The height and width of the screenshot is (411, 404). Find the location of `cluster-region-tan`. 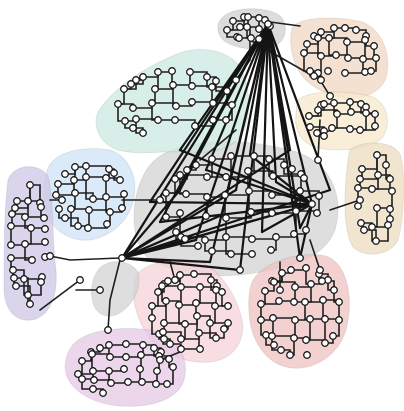

cluster-region-tan is located at coordinates (374, 198).